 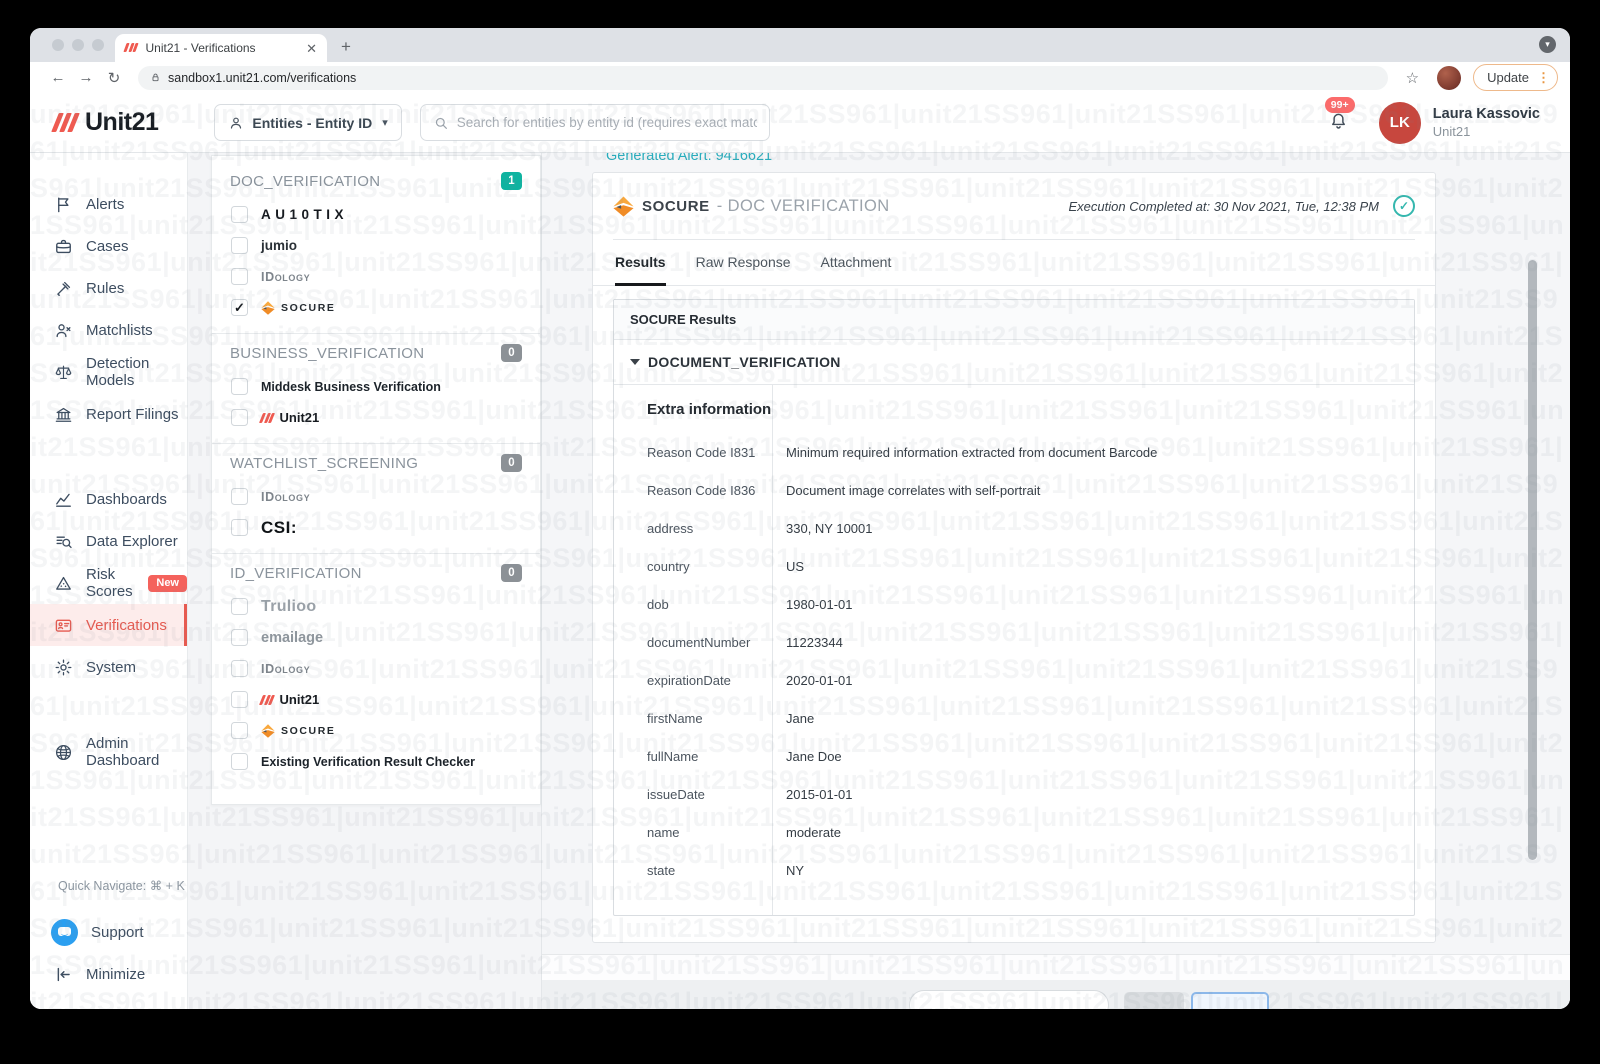 What do you see at coordinates (819, 794) in the screenshot?
I see `result-value: 2015-01-01` at bounding box center [819, 794].